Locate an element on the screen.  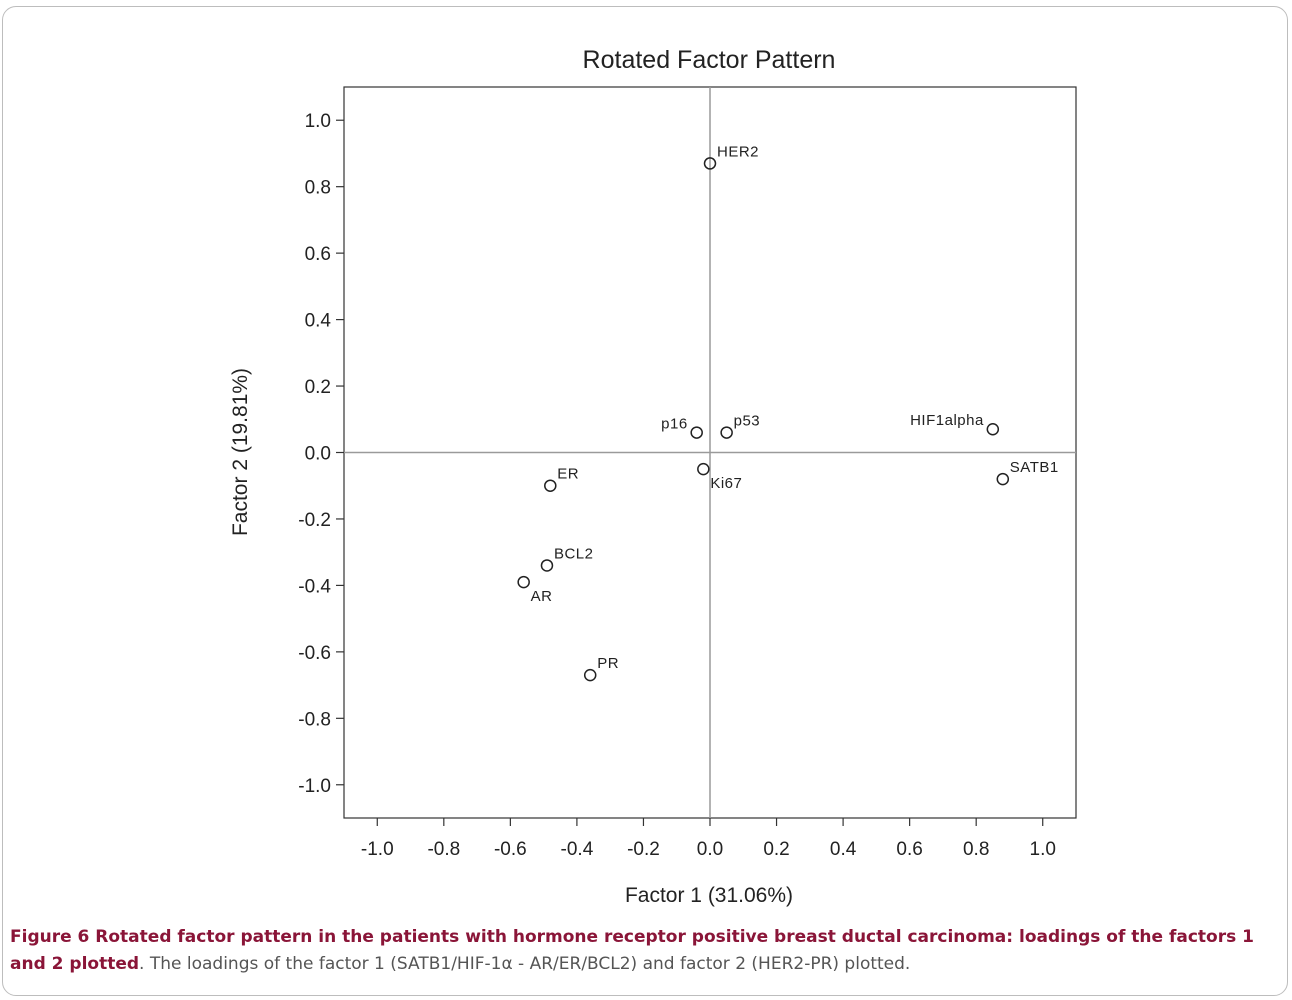
x-tick-label: 1.0 is located at coordinates (1043, 849).